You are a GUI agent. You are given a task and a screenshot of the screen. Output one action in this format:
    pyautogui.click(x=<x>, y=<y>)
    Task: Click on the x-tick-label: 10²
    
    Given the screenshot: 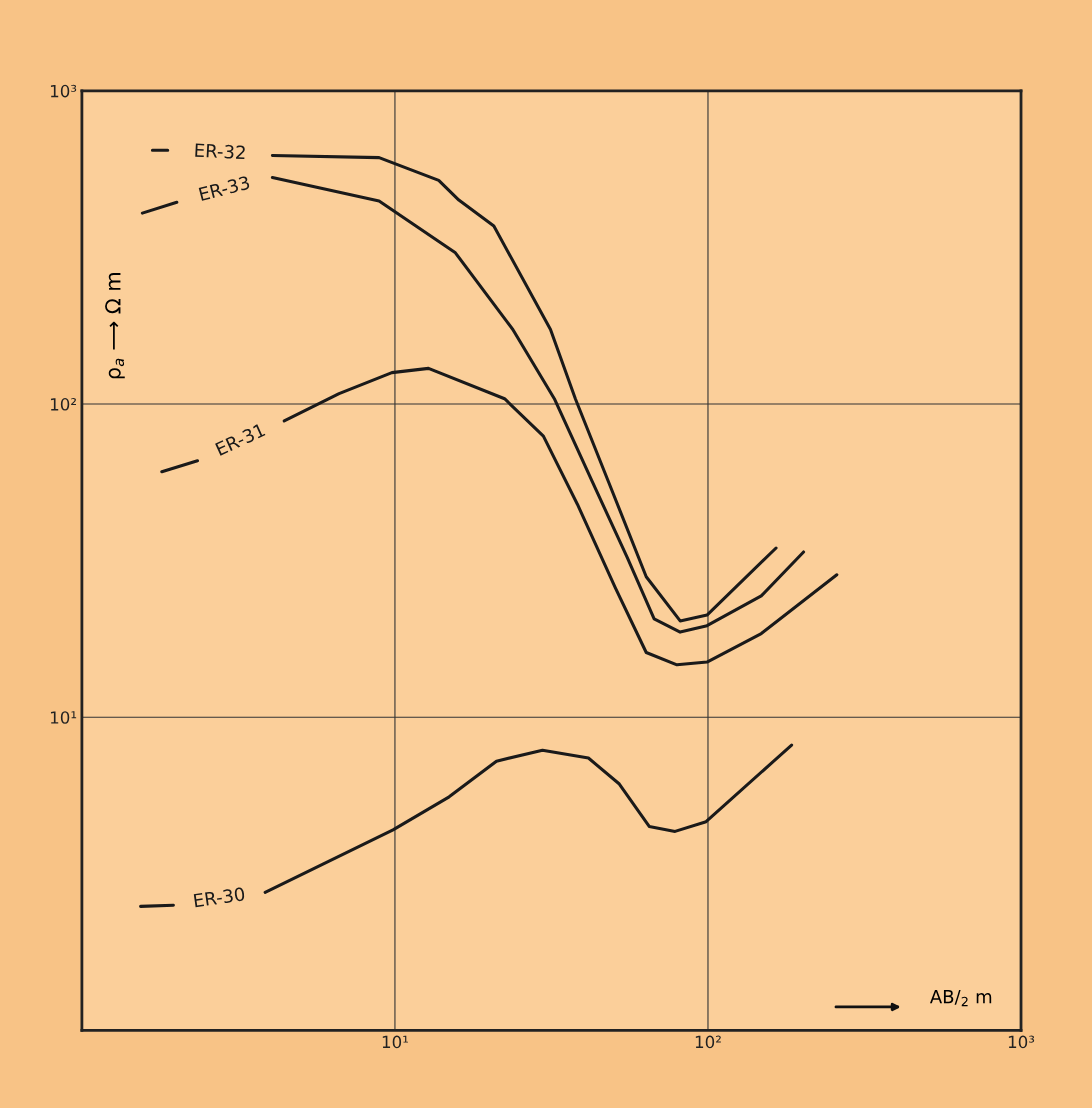 What is the action you would take?
    pyautogui.click(x=708, y=1042)
    